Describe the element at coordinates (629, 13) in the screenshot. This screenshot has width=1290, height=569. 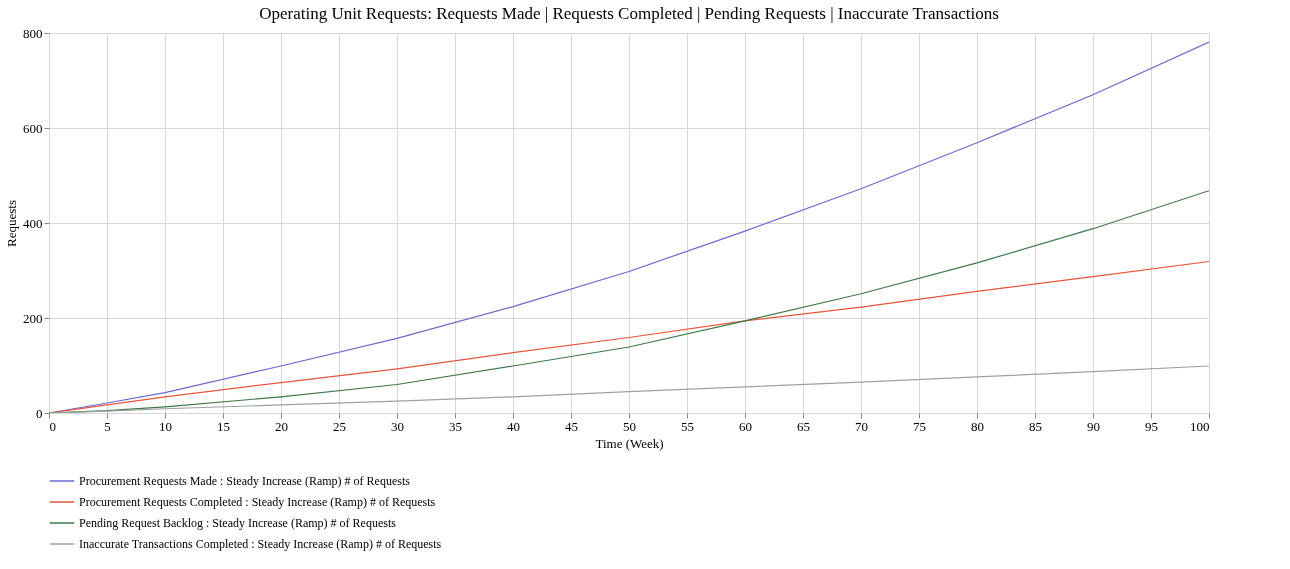
I see `chart-title: Operating Unit Requests: Requests Made | Requests Completed | Pending Requests | Inaccurate Transactions` at that location.